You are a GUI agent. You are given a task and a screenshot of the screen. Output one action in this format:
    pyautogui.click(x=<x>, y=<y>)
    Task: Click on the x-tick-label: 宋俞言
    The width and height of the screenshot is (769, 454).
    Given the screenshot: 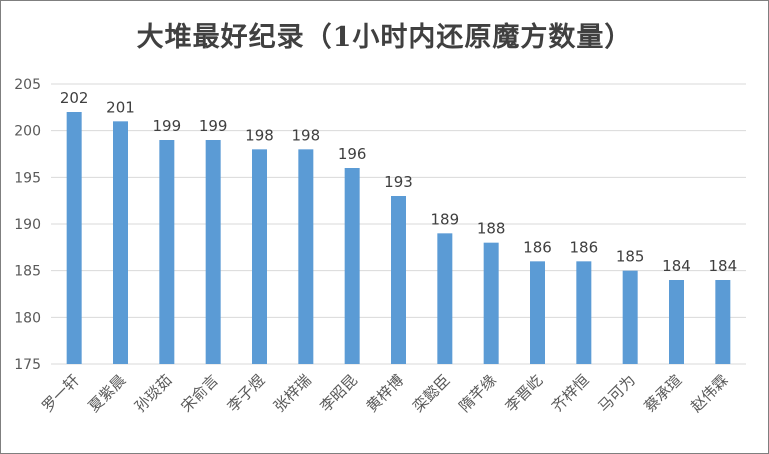 What is the action you would take?
    pyautogui.click(x=199, y=393)
    